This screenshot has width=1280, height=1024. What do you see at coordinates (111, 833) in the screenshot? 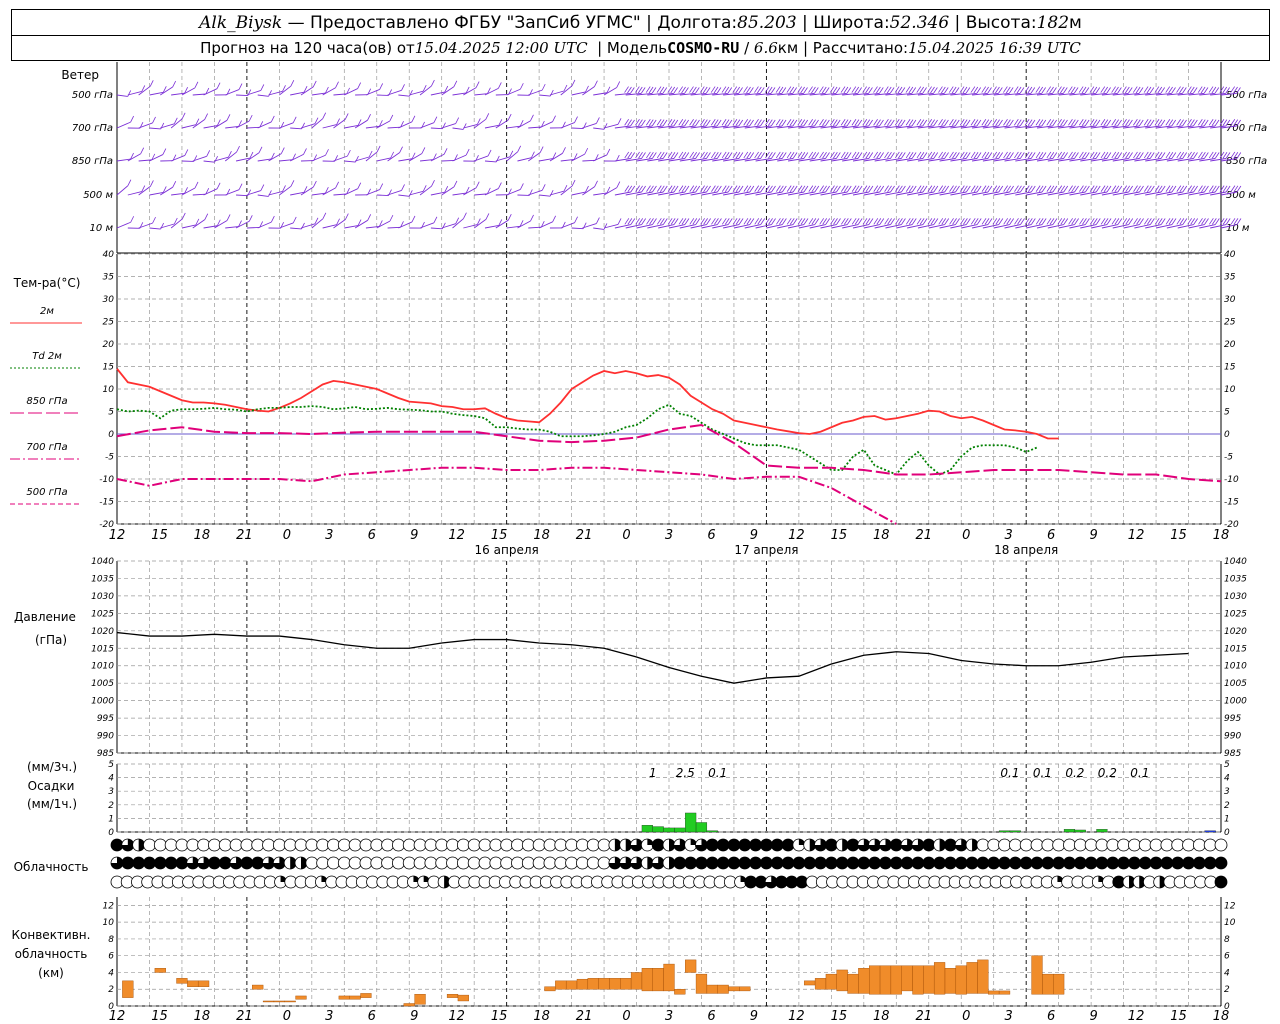
I see `precip-tick-label-left: 0` at bounding box center [111, 833].